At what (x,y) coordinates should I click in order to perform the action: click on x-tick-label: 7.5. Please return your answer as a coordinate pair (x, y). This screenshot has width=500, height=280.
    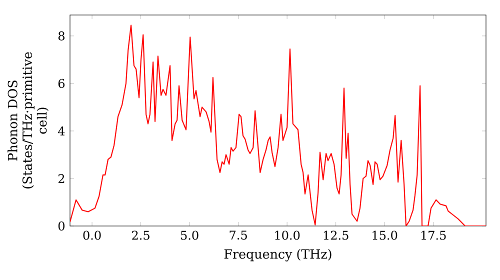
    Looking at the image, I should click on (238, 235).